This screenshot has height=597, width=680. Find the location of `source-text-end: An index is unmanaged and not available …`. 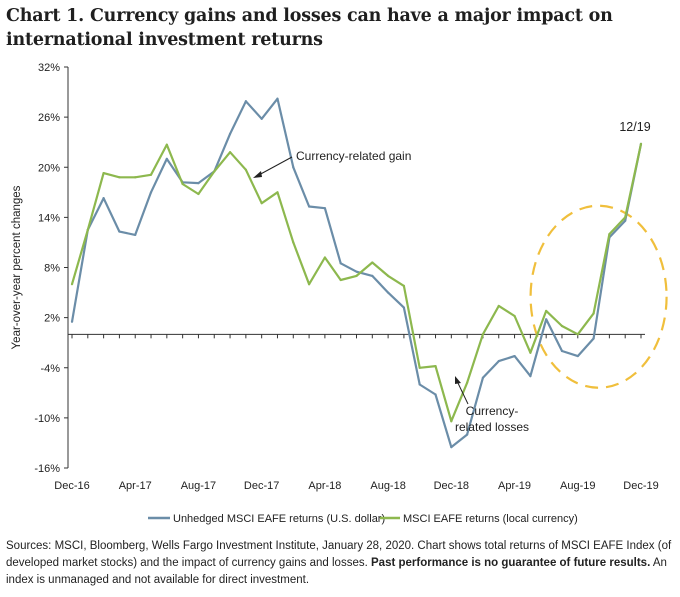

source-text-end: An index is unmanaged and not available … is located at coordinates (336, 571).